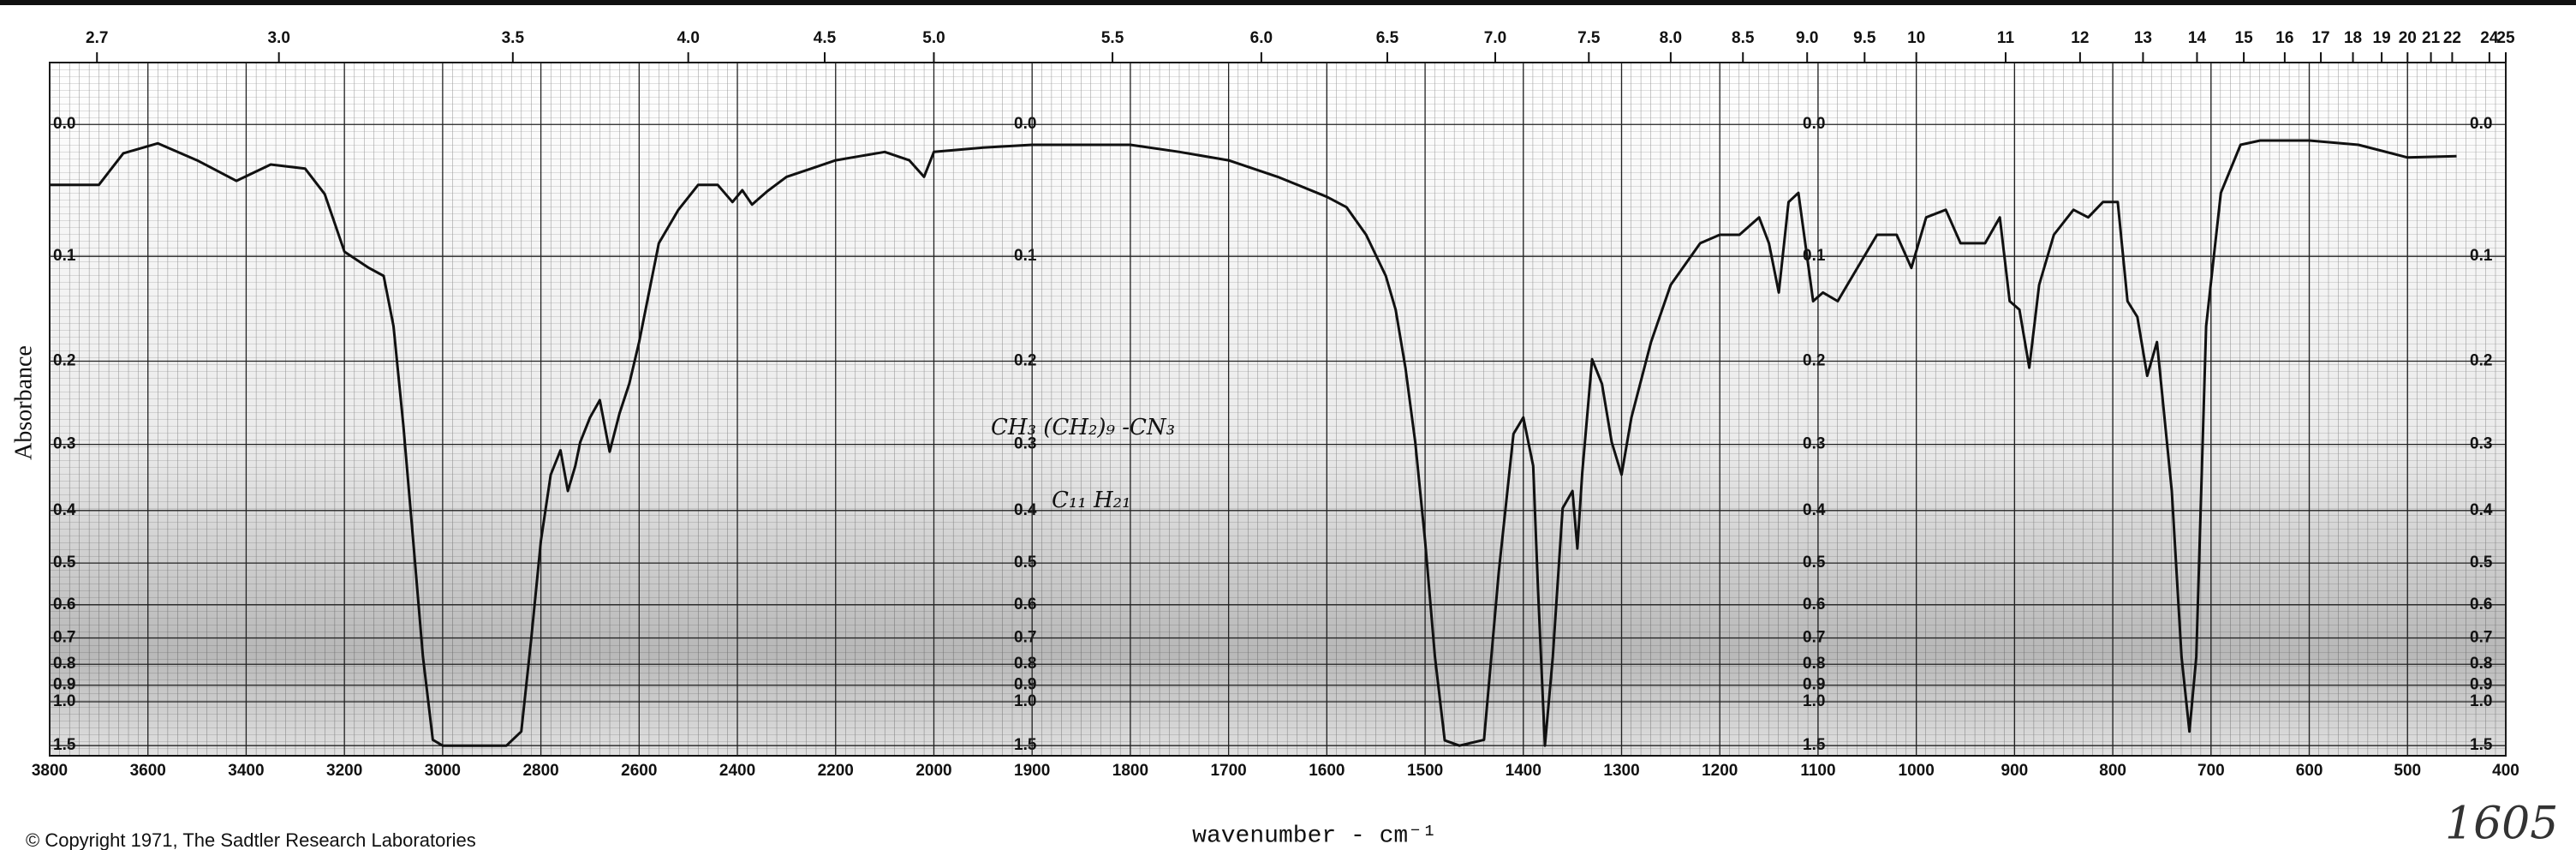  I want to click on x-tick-label: 1800, so click(1130, 771).